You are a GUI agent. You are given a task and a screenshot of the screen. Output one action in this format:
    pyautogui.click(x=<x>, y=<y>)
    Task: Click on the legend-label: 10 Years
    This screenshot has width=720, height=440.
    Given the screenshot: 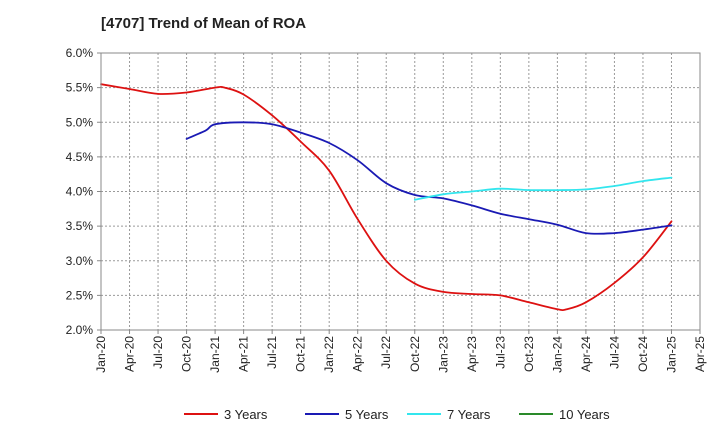 What is the action you would take?
    pyautogui.click(x=584, y=414)
    